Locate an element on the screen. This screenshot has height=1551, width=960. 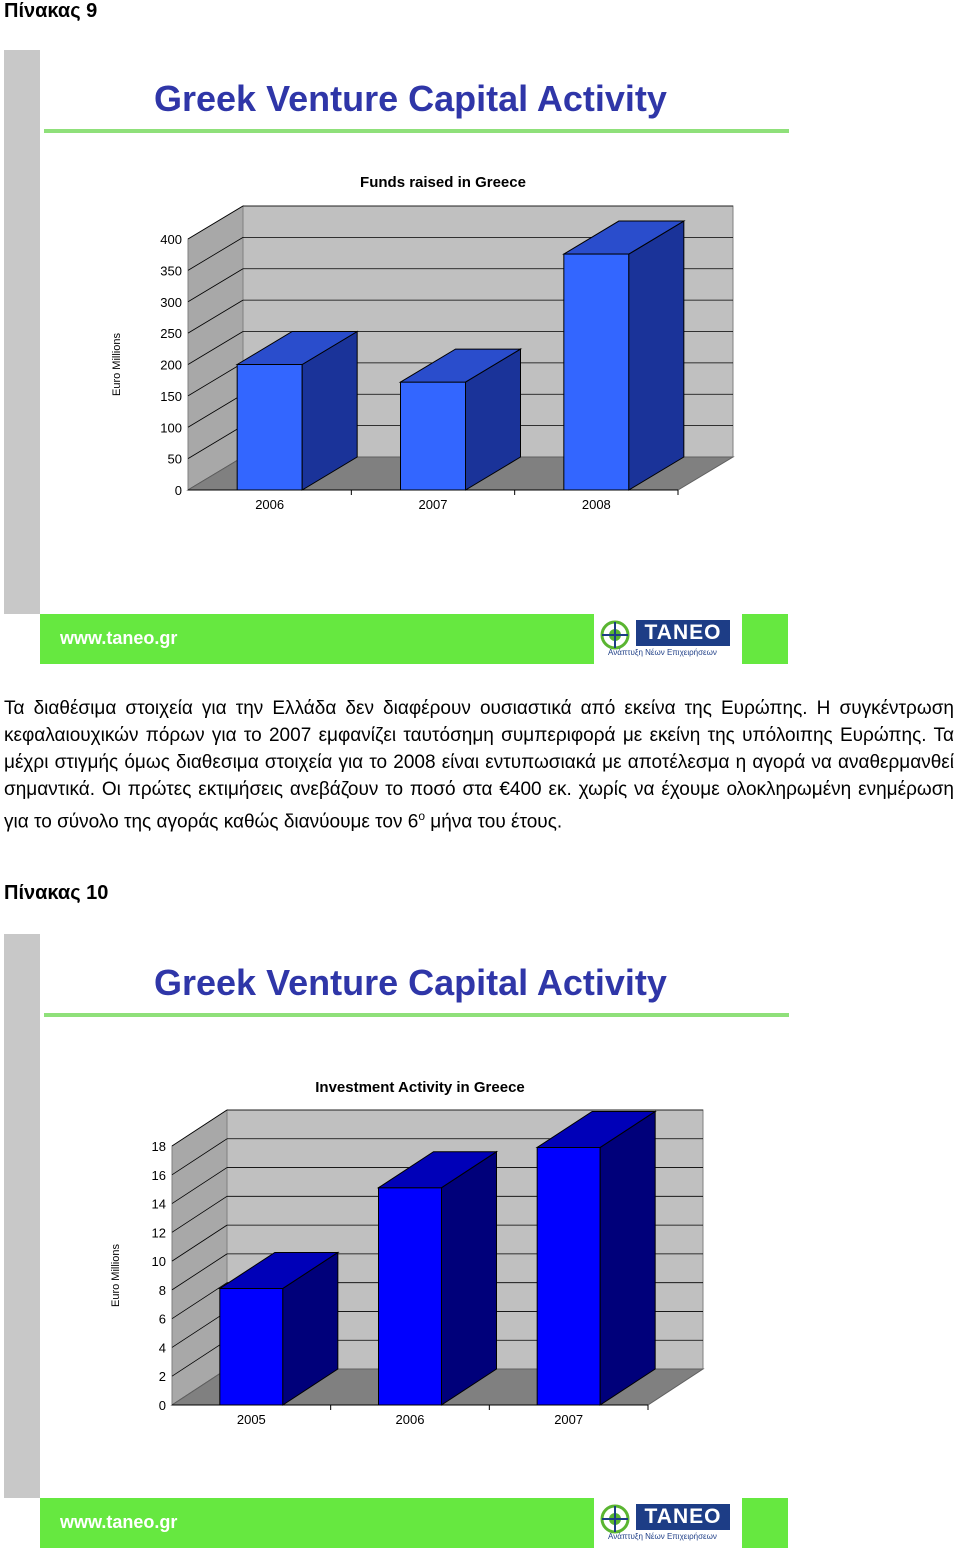
chart-title: Funds raised in Greece is located at coordinates (443, 182).